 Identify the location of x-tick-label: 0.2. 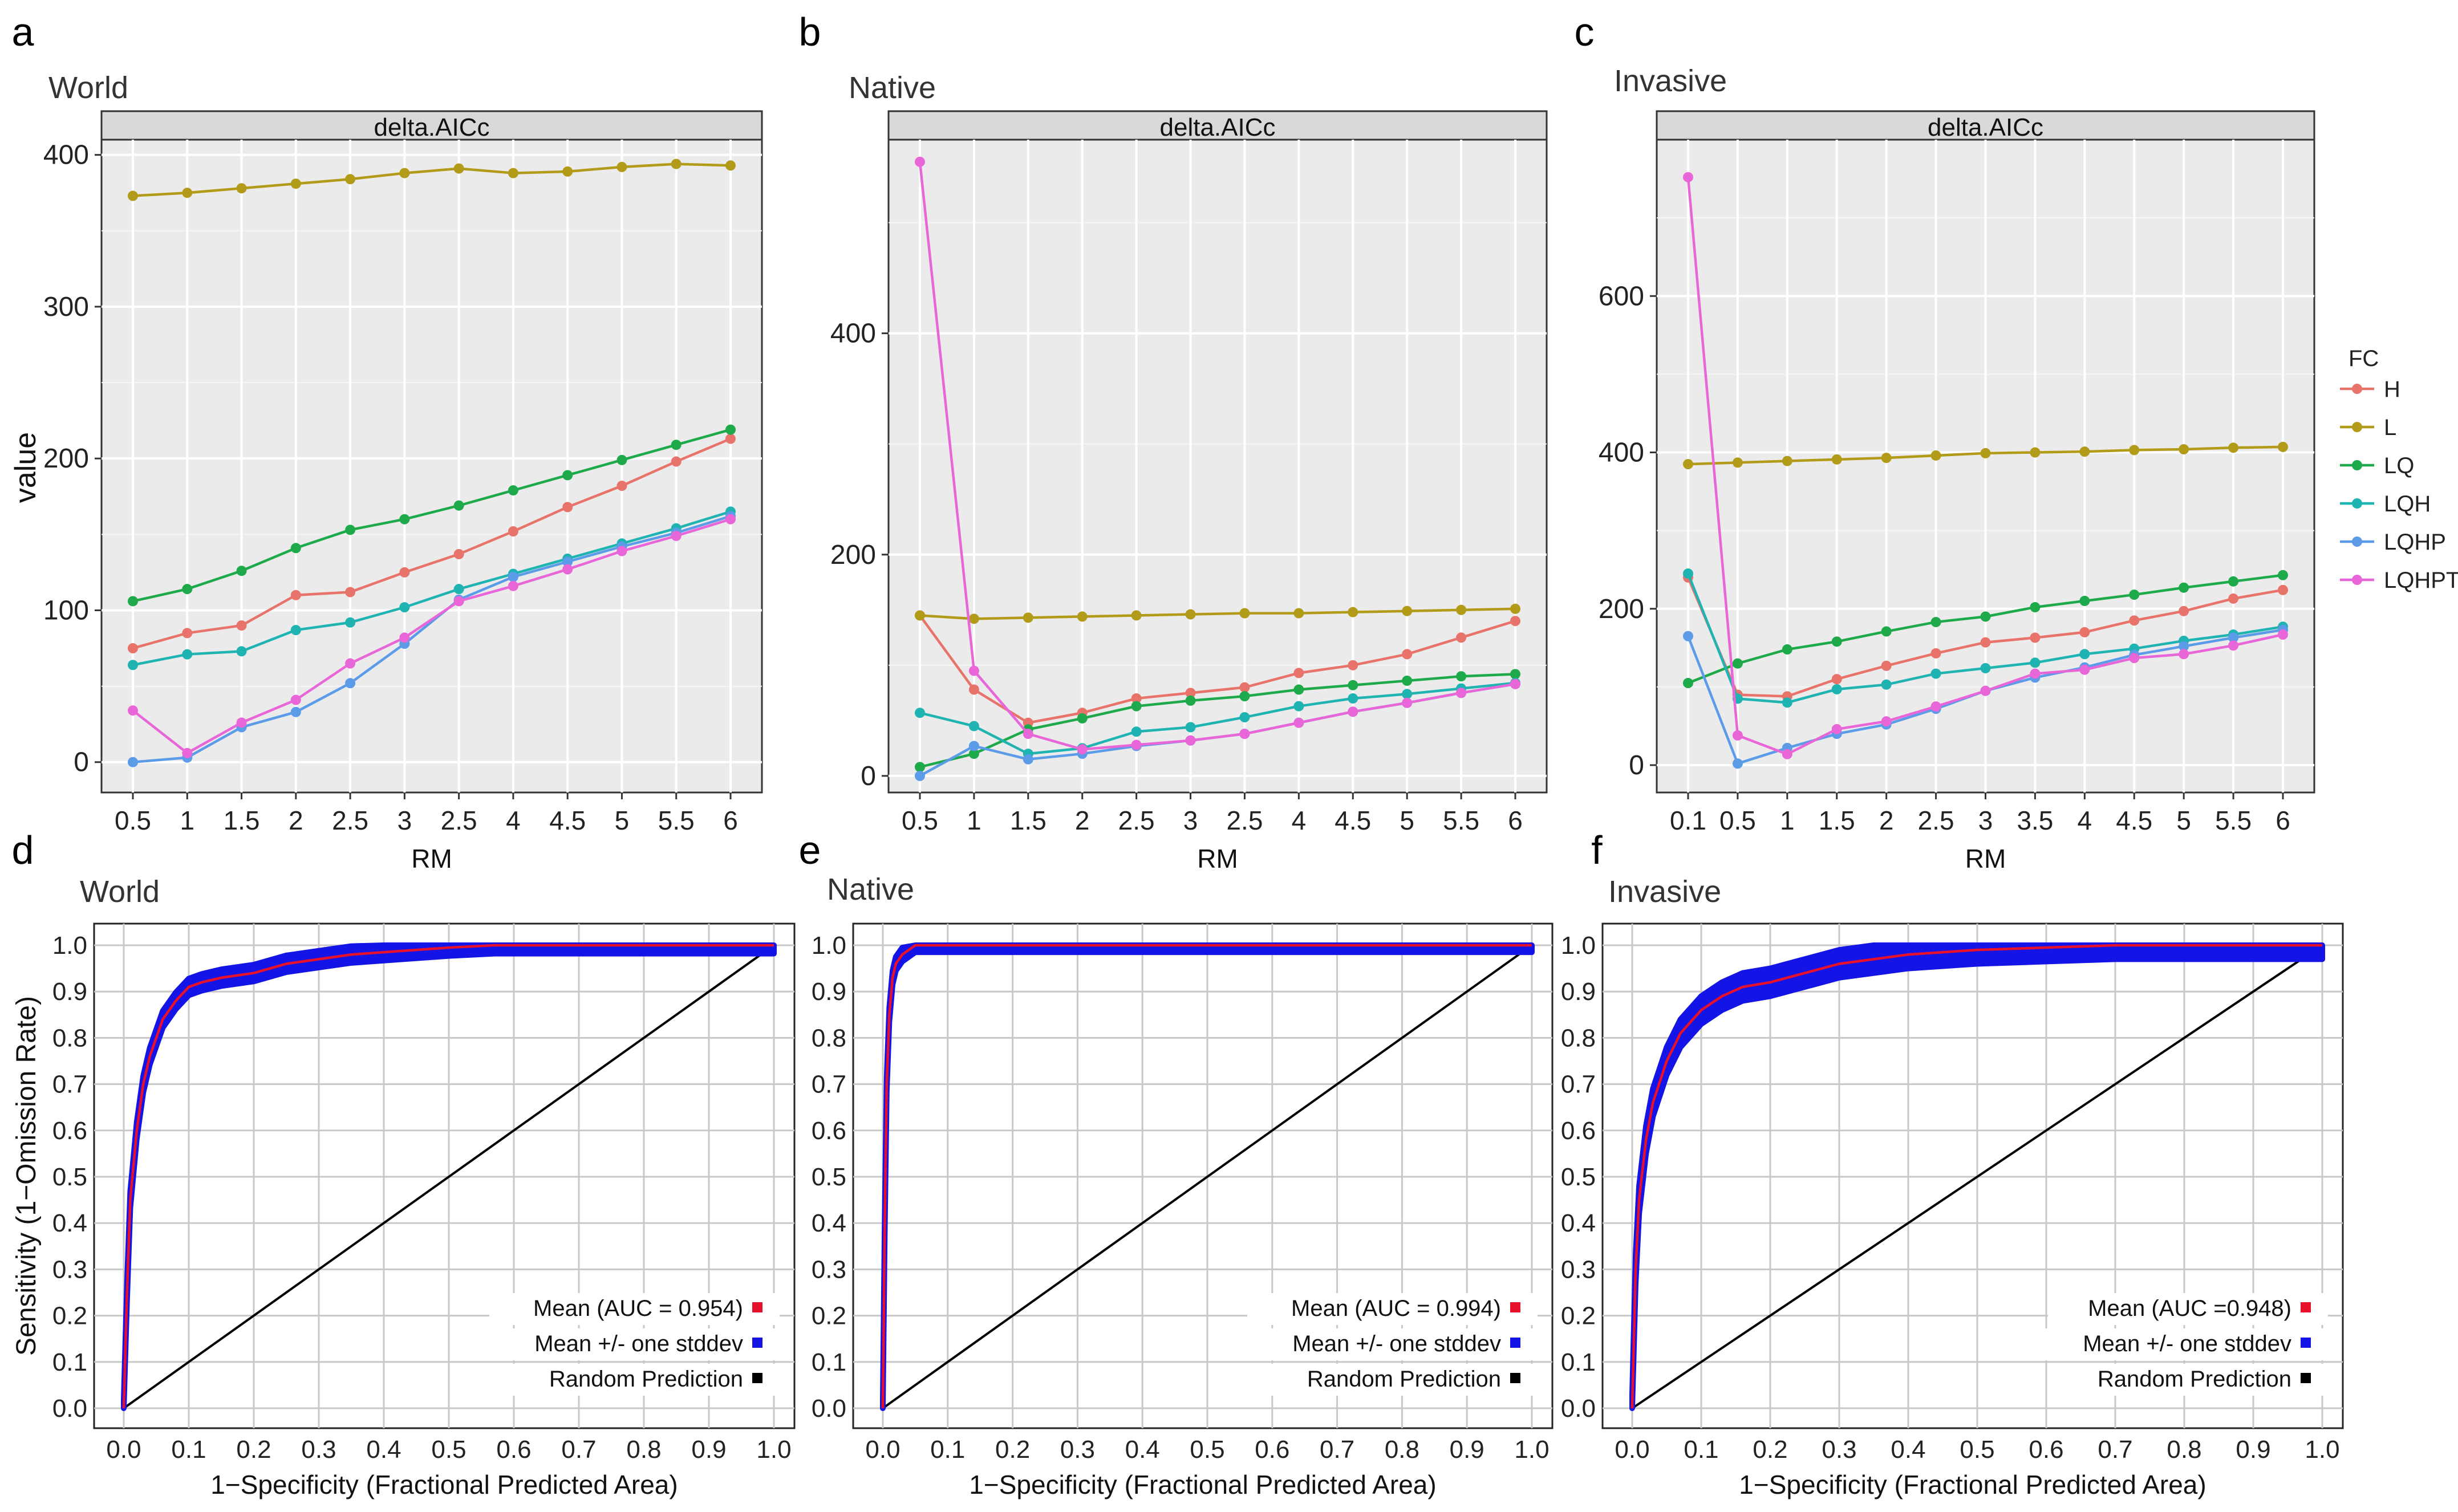
(1012, 1450).